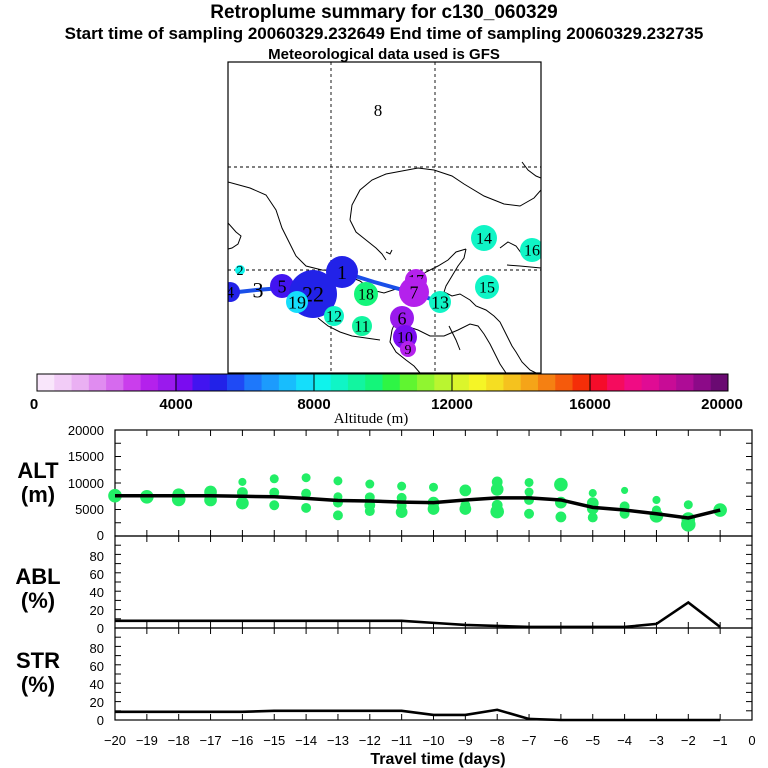  What do you see at coordinates (297, 302) in the screenshot?
I see `cluster-marker: 19` at bounding box center [297, 302].